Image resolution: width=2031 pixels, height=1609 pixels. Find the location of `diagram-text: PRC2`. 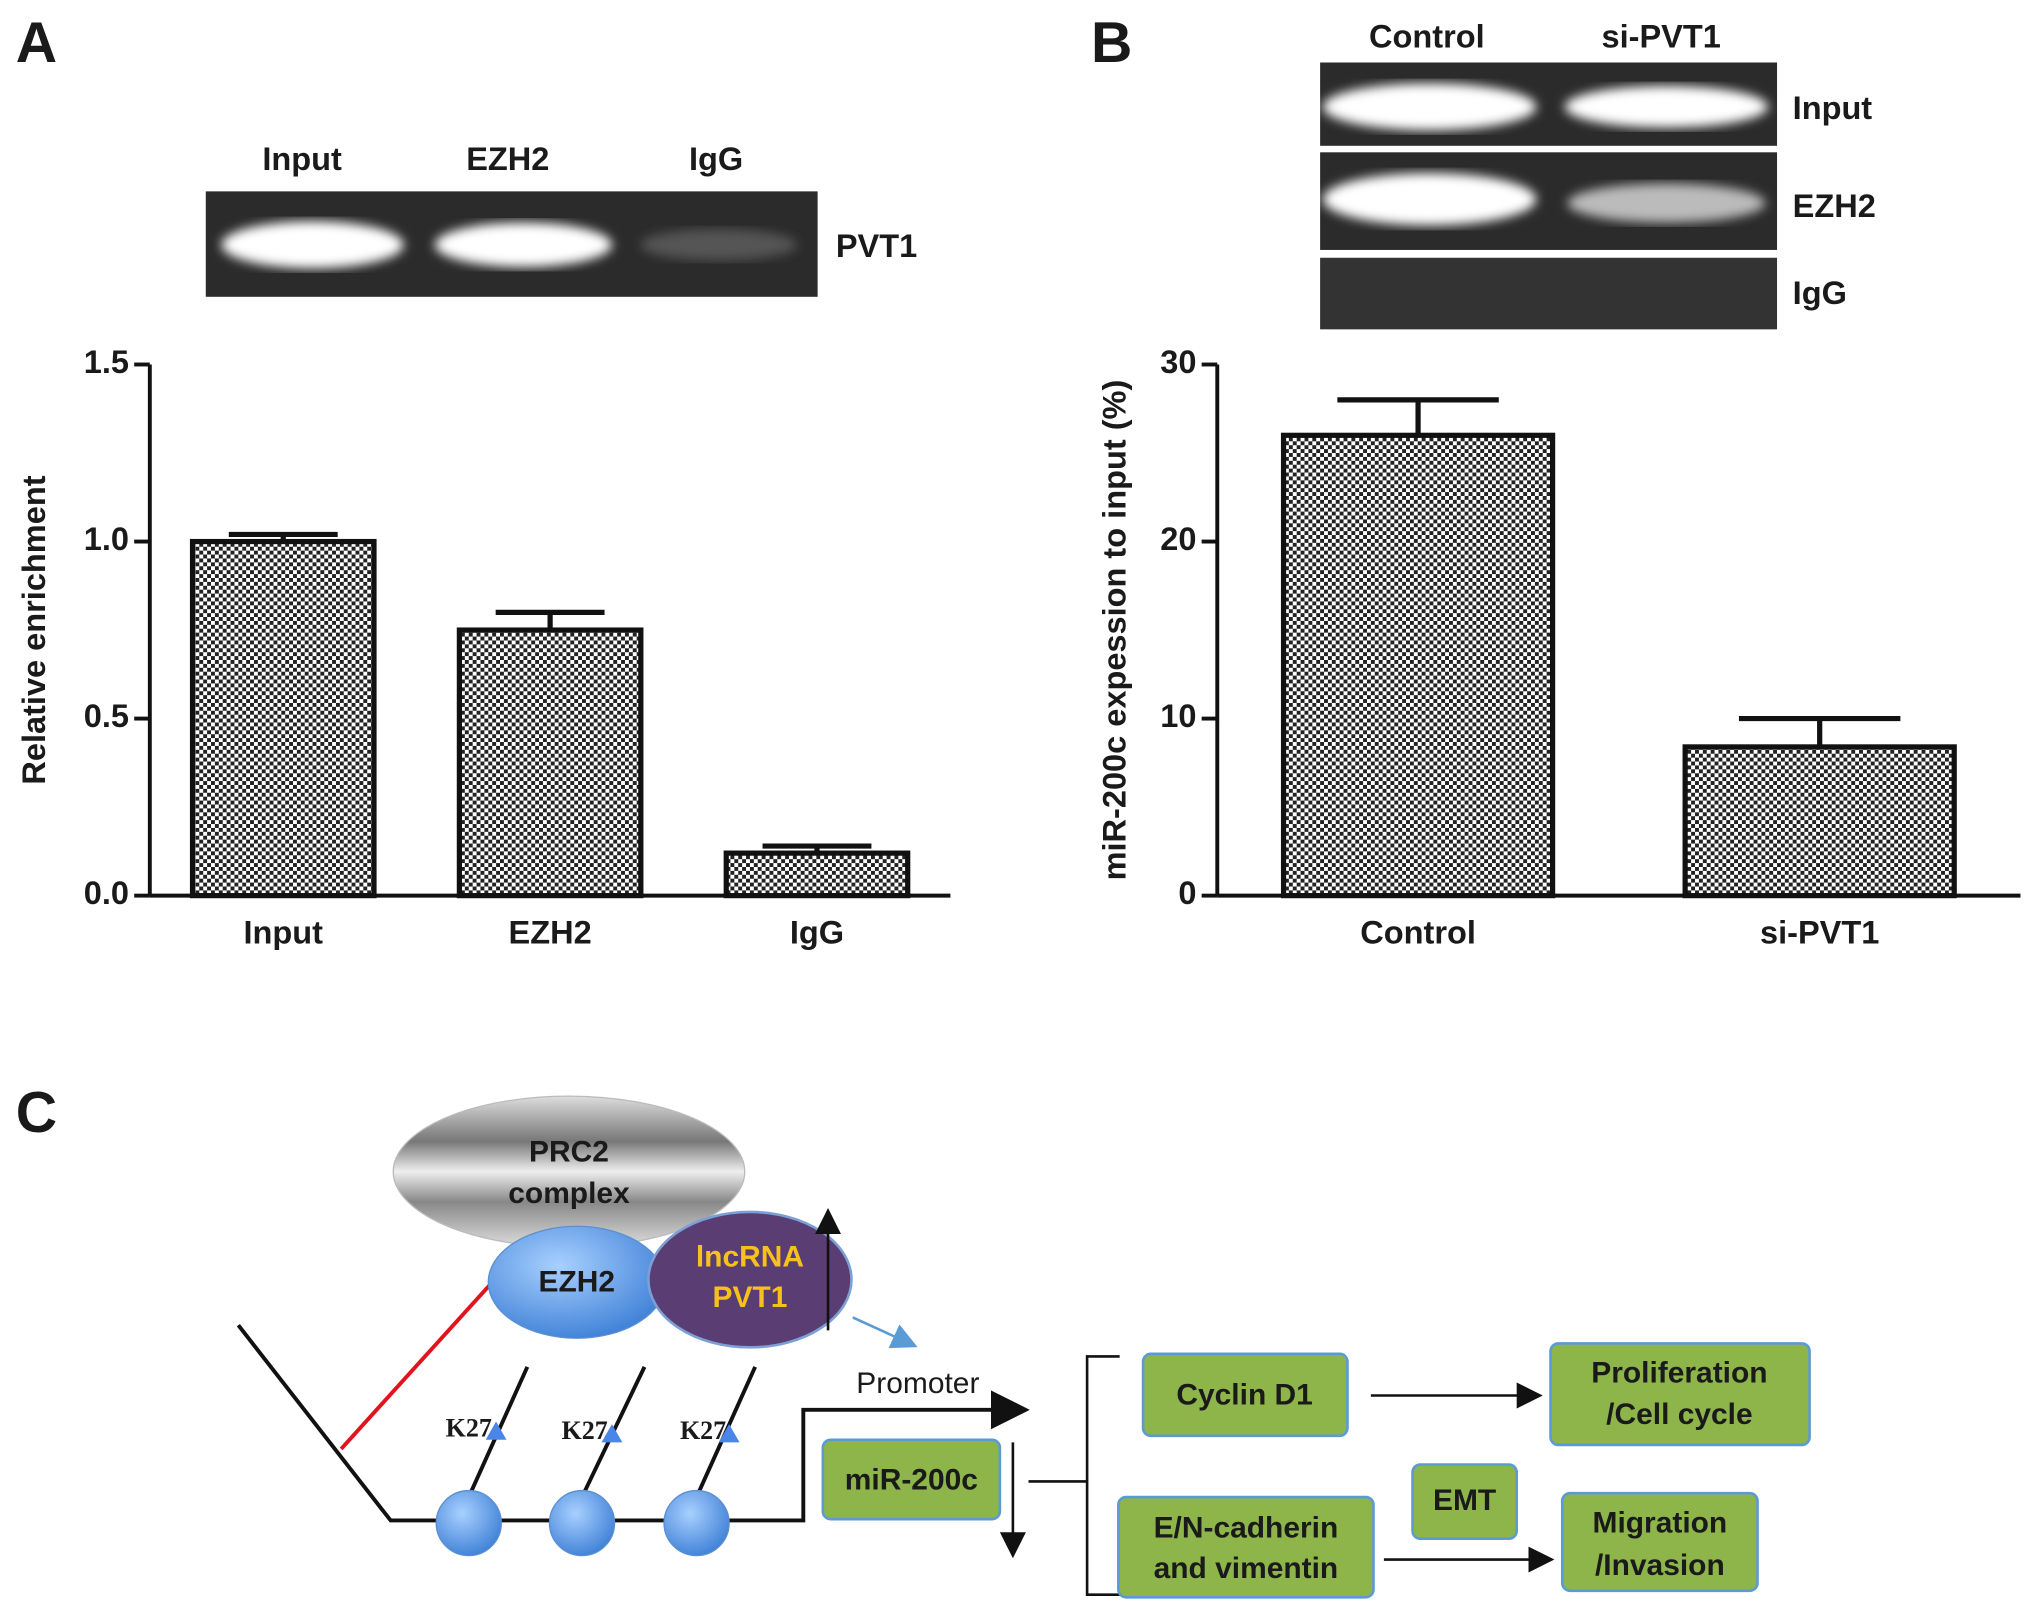

diagram-text: PRC2 is located at coordinates (569, 1151).